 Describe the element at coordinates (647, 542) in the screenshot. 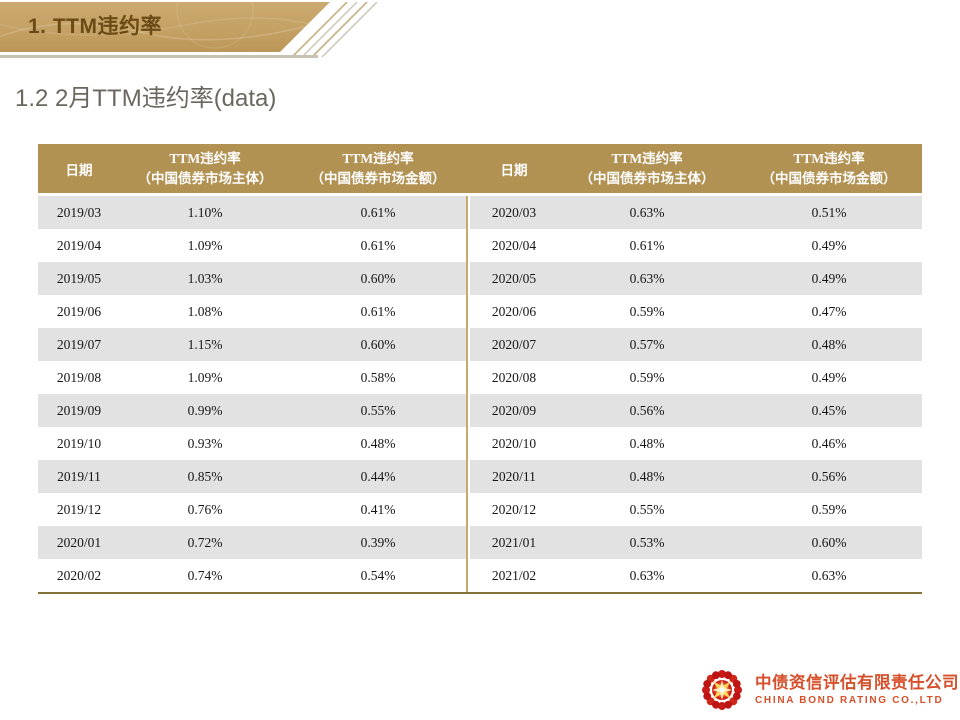

I see `entity-rate-cell: 0.53%` at that location.